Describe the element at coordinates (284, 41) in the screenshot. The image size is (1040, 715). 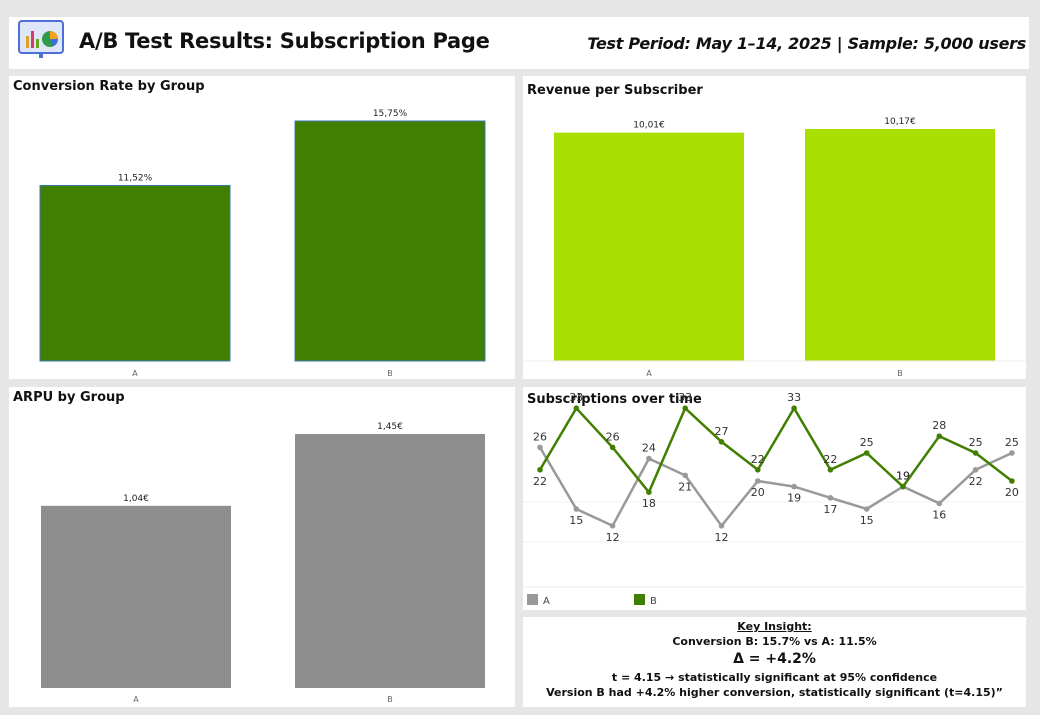
I see `page-title: A/B Test Results: Subscription Page` at that location.